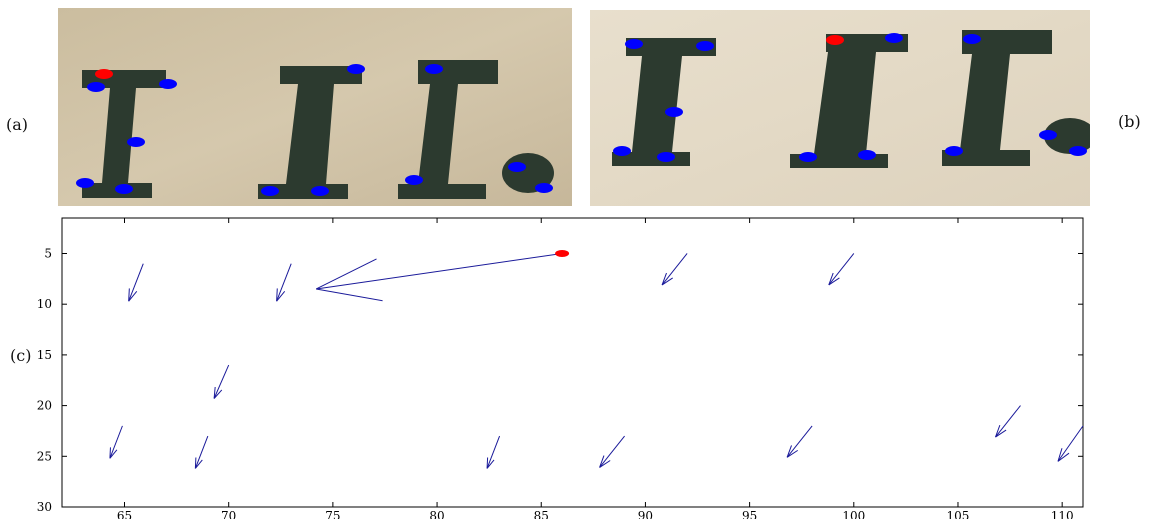 This screenshot has width=1159, height=523. What do you see at coordinates (958, 514) in the screenshot?
I see `x-tick-label: 105` at bounding box center [958, 514].